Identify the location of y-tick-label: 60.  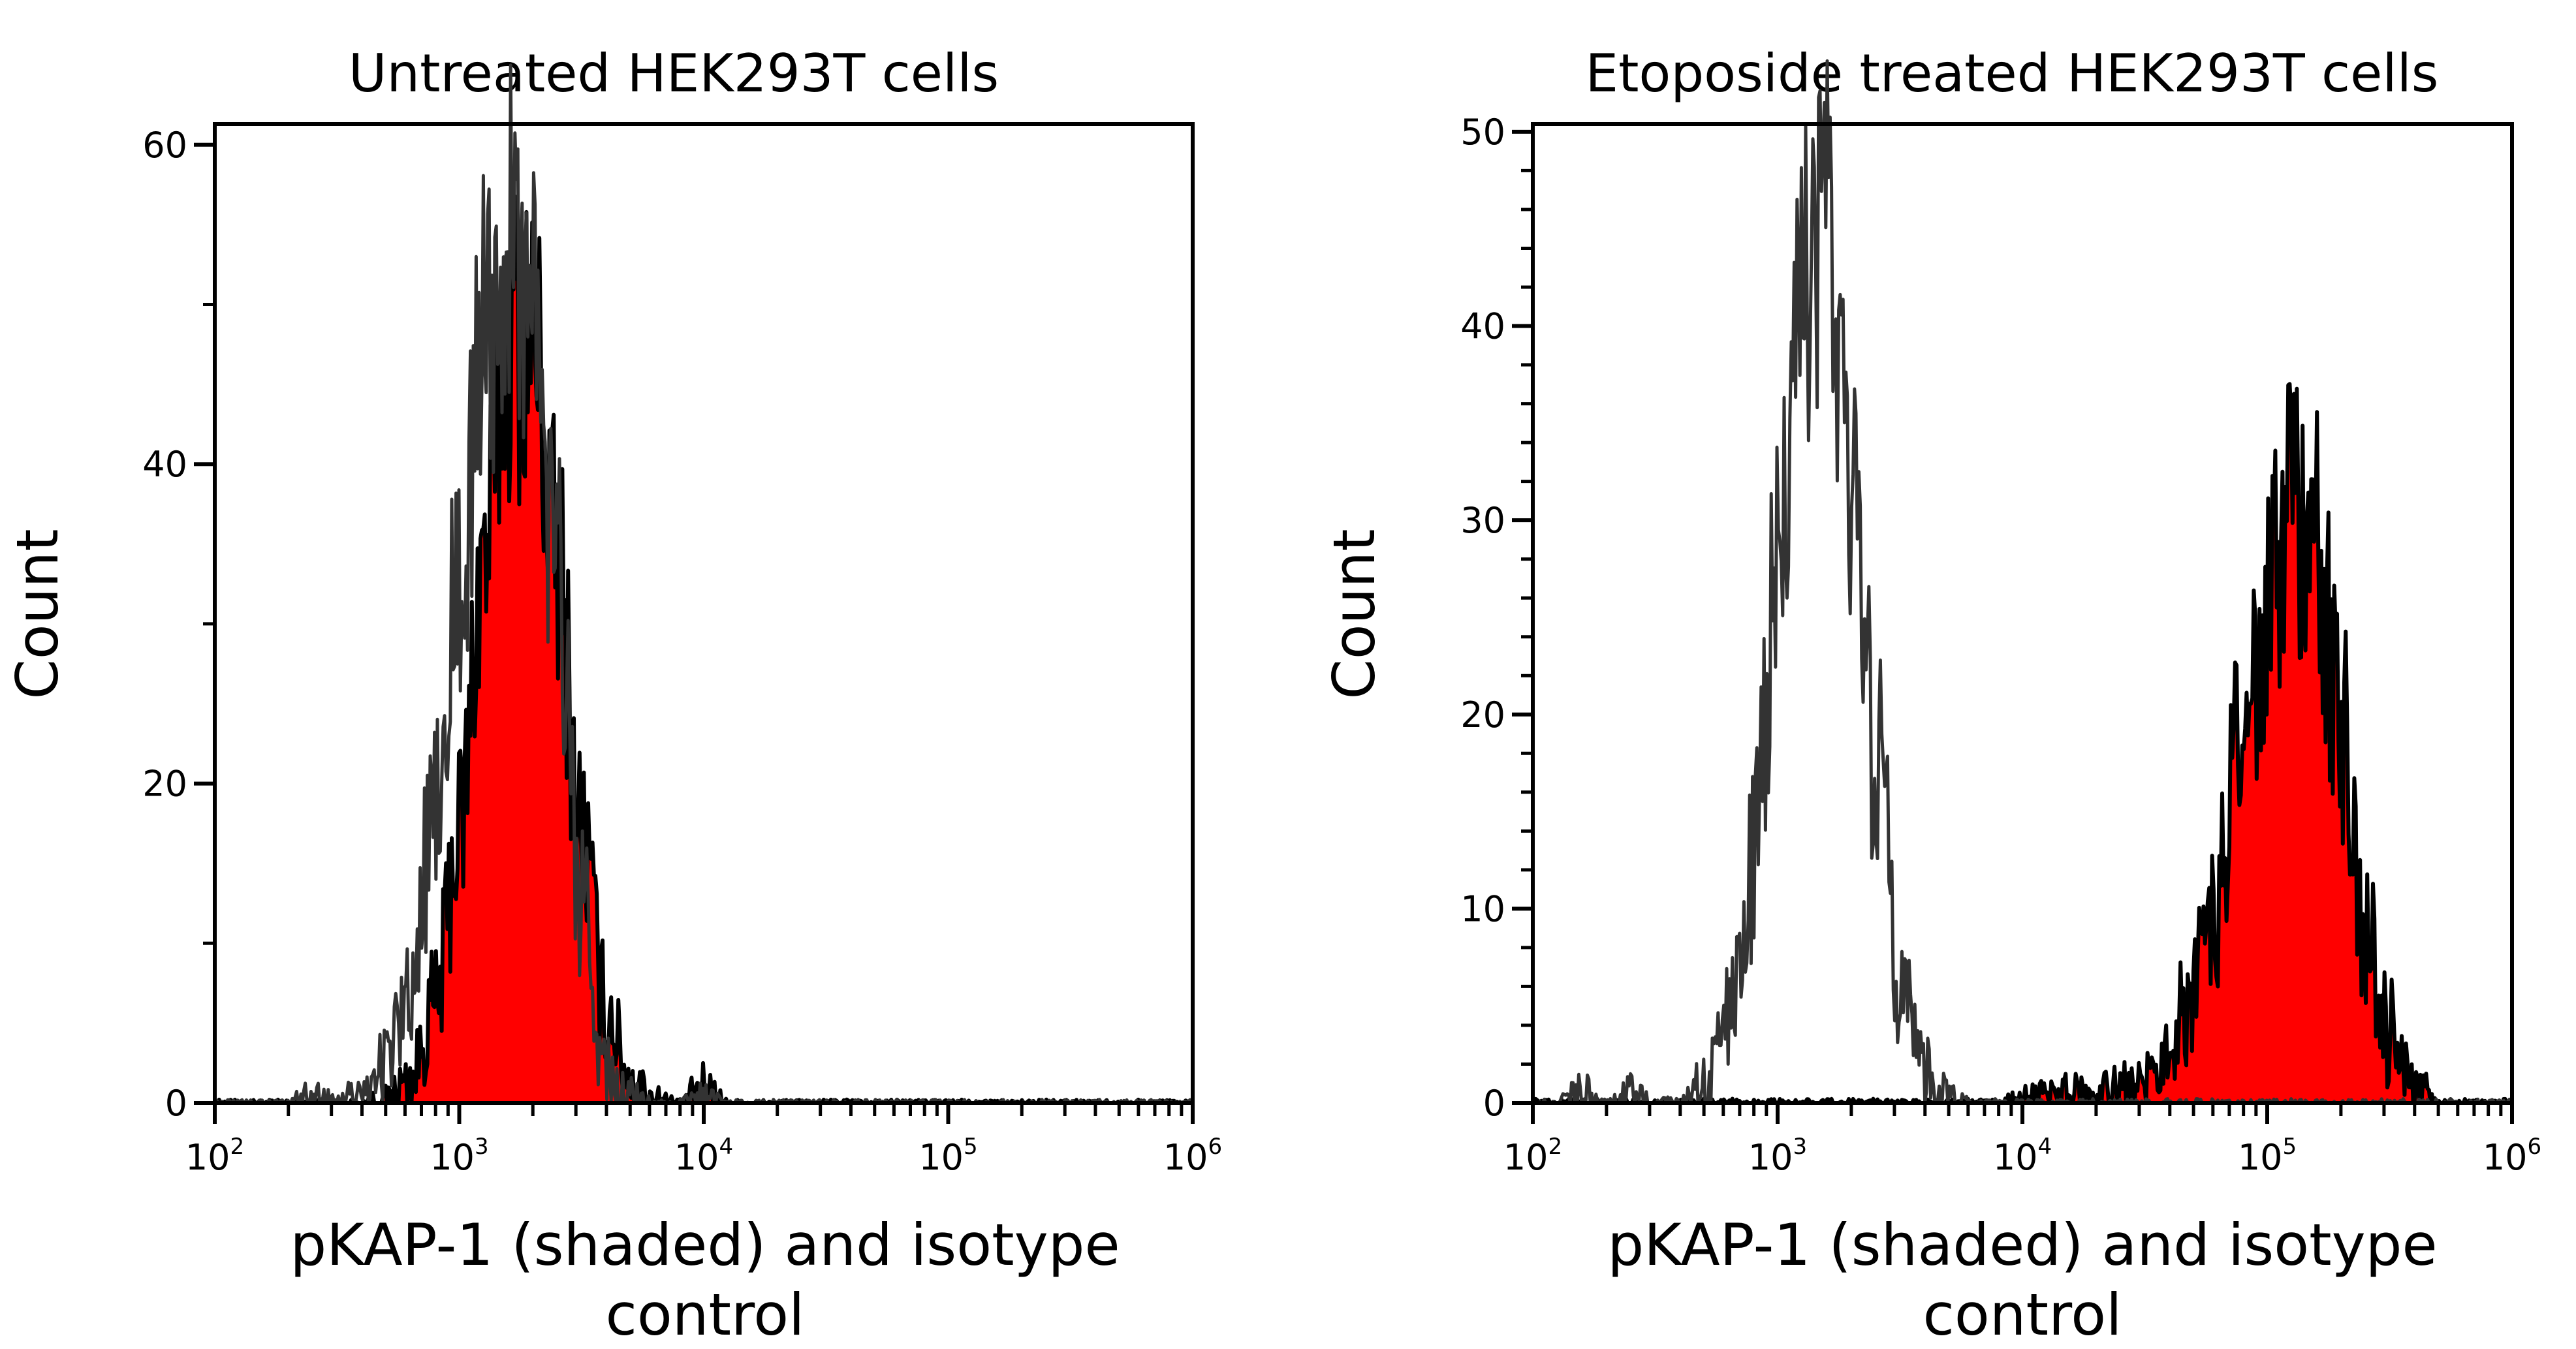
(164, 145).